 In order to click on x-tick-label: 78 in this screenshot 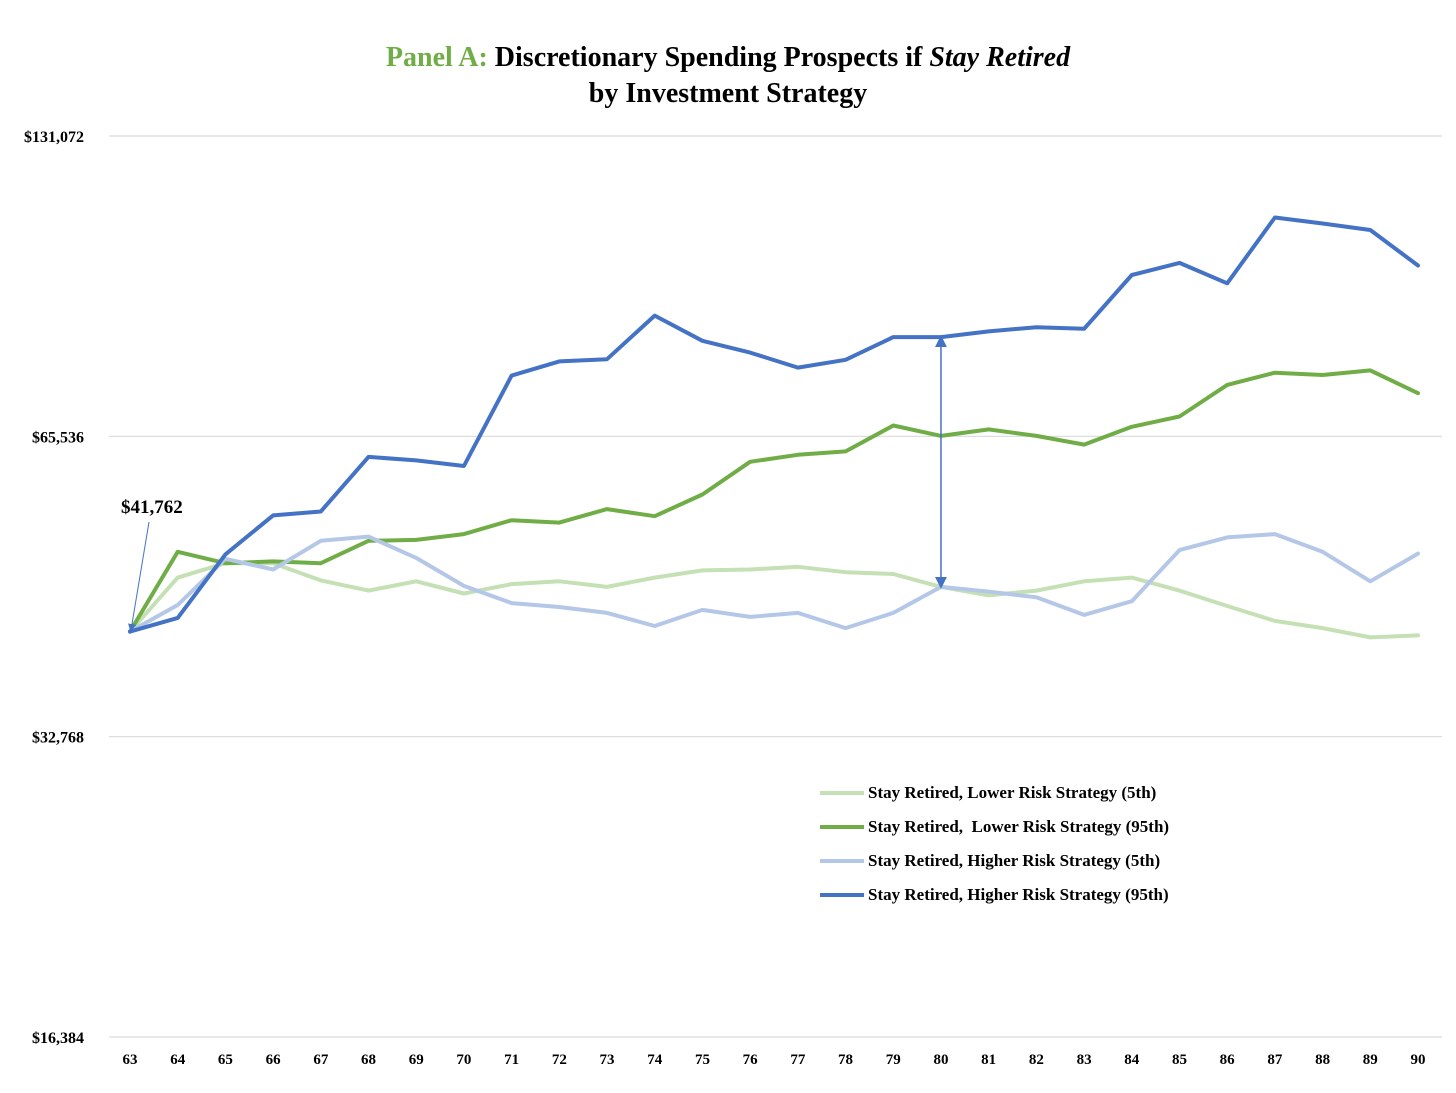, I will do `click(845, 1060)`.